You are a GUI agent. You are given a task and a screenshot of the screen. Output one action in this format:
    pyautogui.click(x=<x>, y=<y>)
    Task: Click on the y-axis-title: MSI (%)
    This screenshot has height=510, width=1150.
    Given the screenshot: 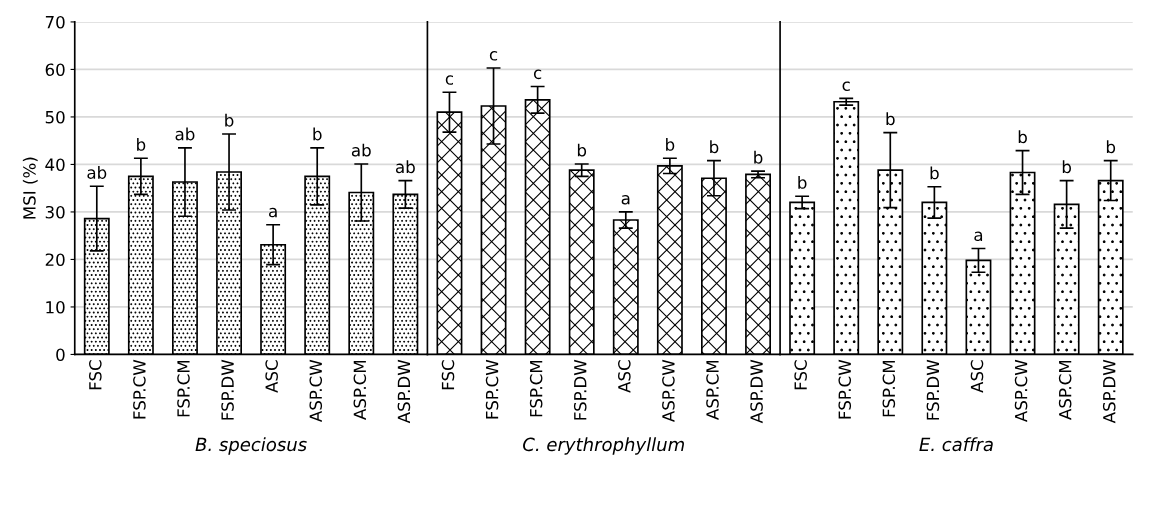 What is the action you would take?
    pyautogui.click(x=30, y=188)
    